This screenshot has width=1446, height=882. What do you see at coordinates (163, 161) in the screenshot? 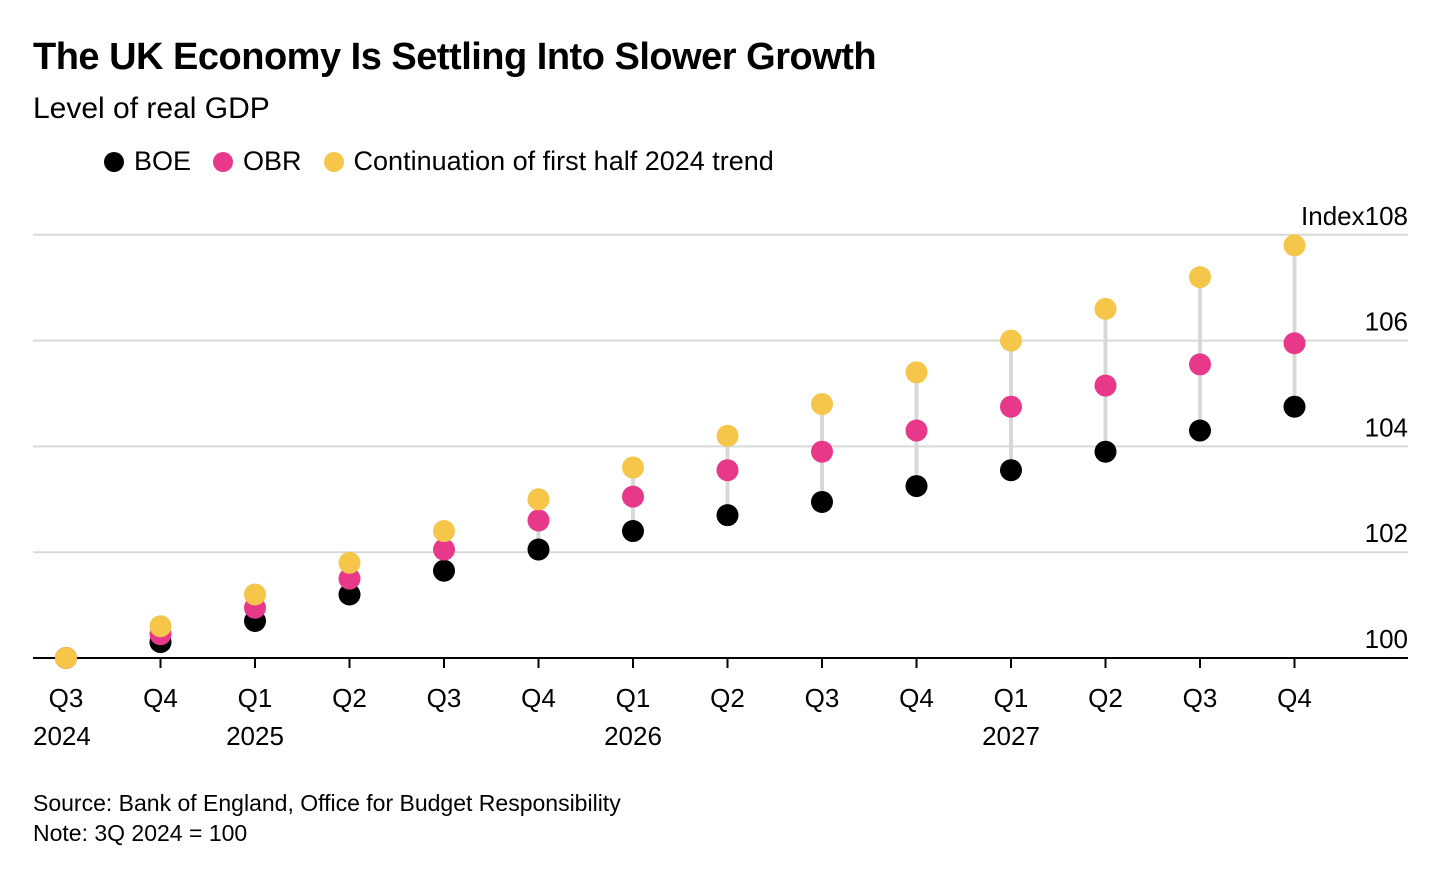
I see `legend-label-boe: BOE` at bounding box center [163, 161].